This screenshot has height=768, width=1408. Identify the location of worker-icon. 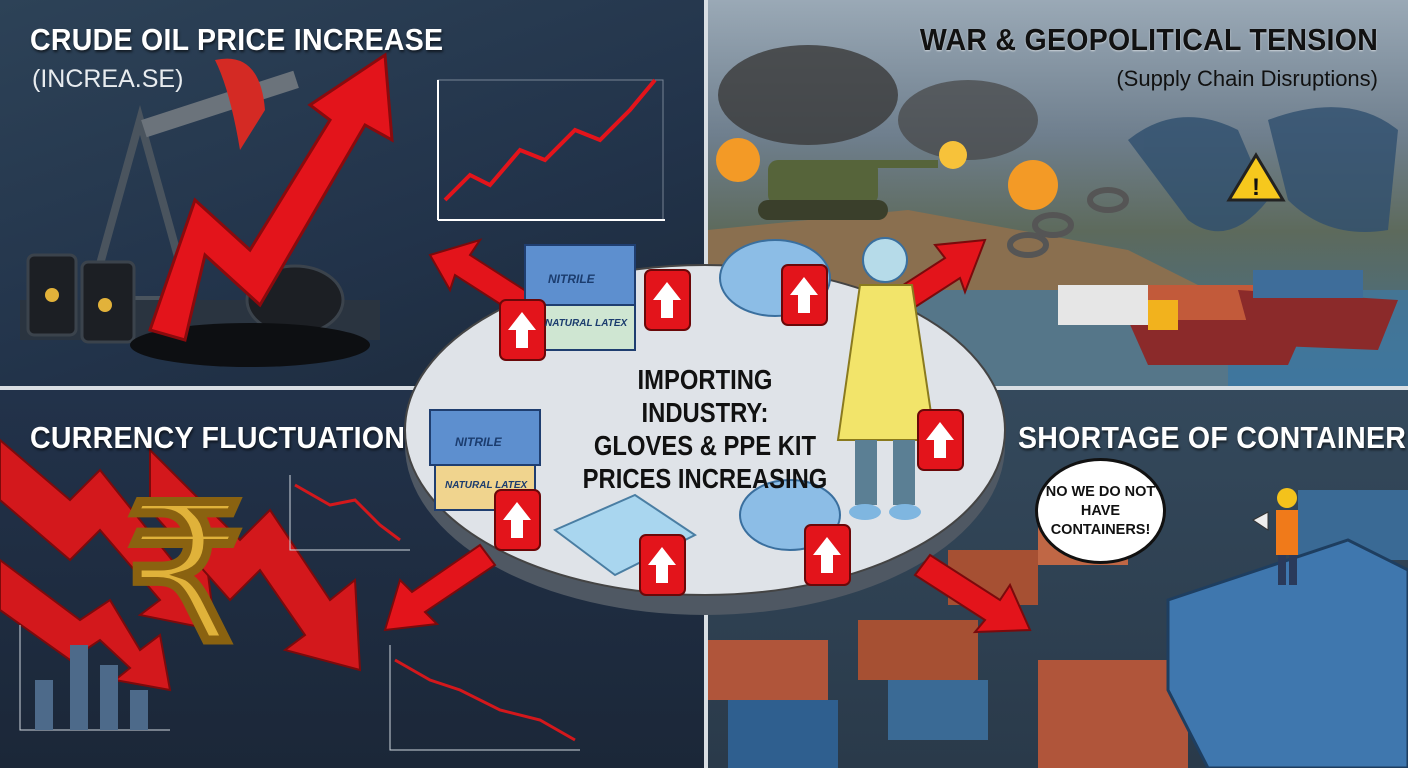
(1287, 536).